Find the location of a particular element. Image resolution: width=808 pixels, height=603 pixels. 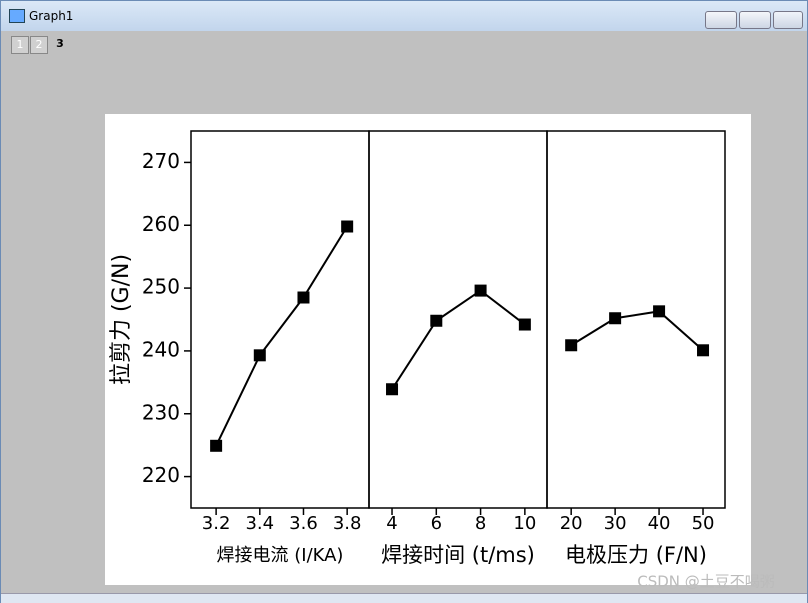

y-axis-label: 拉剪力 (G/N) is located at coordinates (121, 319).